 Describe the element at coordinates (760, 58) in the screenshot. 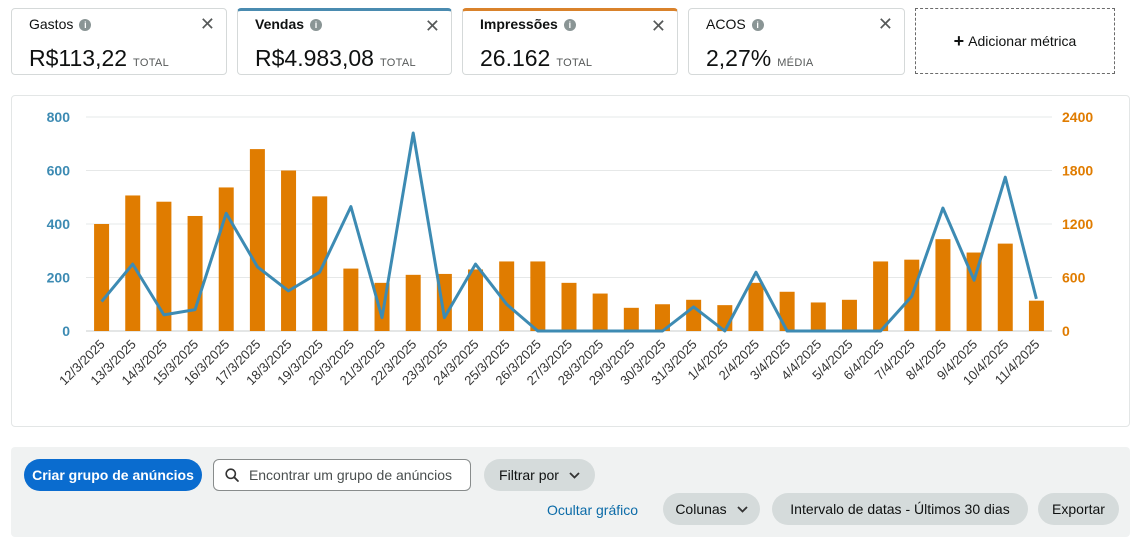

I see `metric-value: 2,27% MÉDIA` at that location.